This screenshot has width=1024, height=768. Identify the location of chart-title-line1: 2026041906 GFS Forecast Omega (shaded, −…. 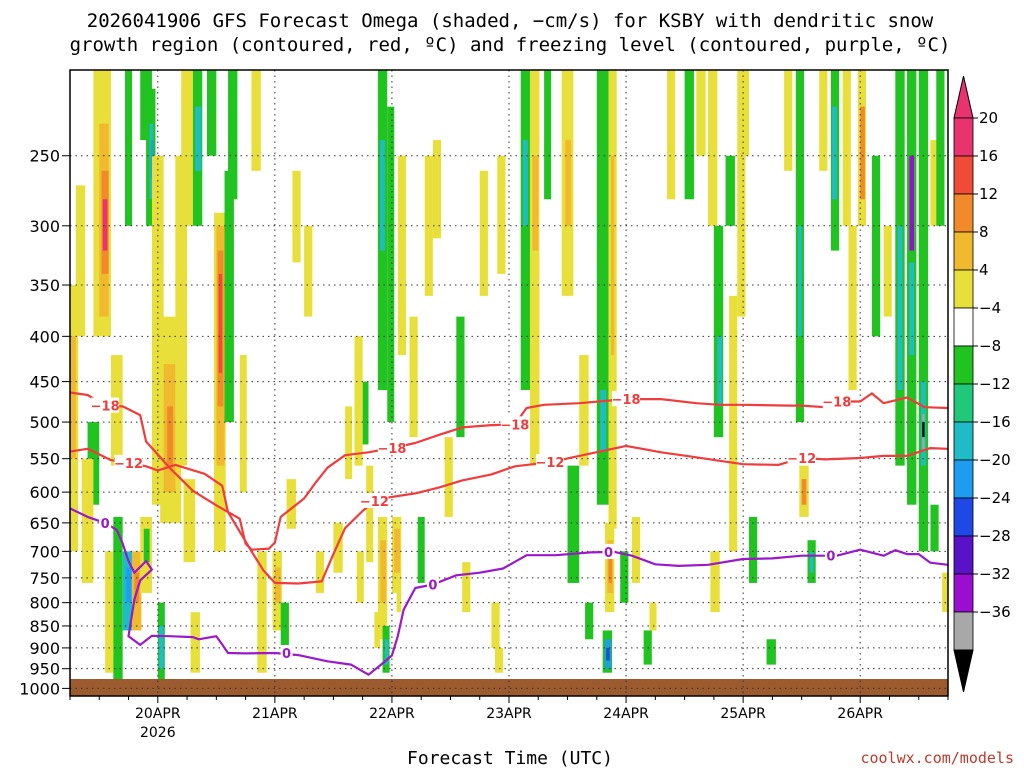
(510, 21).